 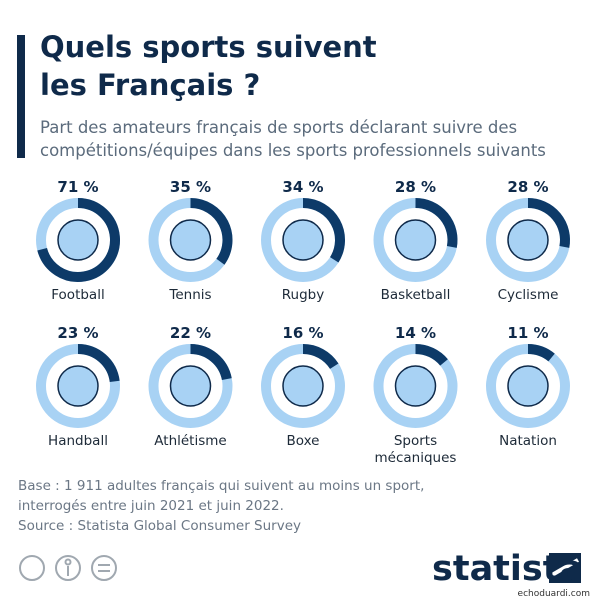 What do you see at coordinates (527, 333) in the screenshot?
I see `value-label: 11 %` at bounding box center [527, 333].